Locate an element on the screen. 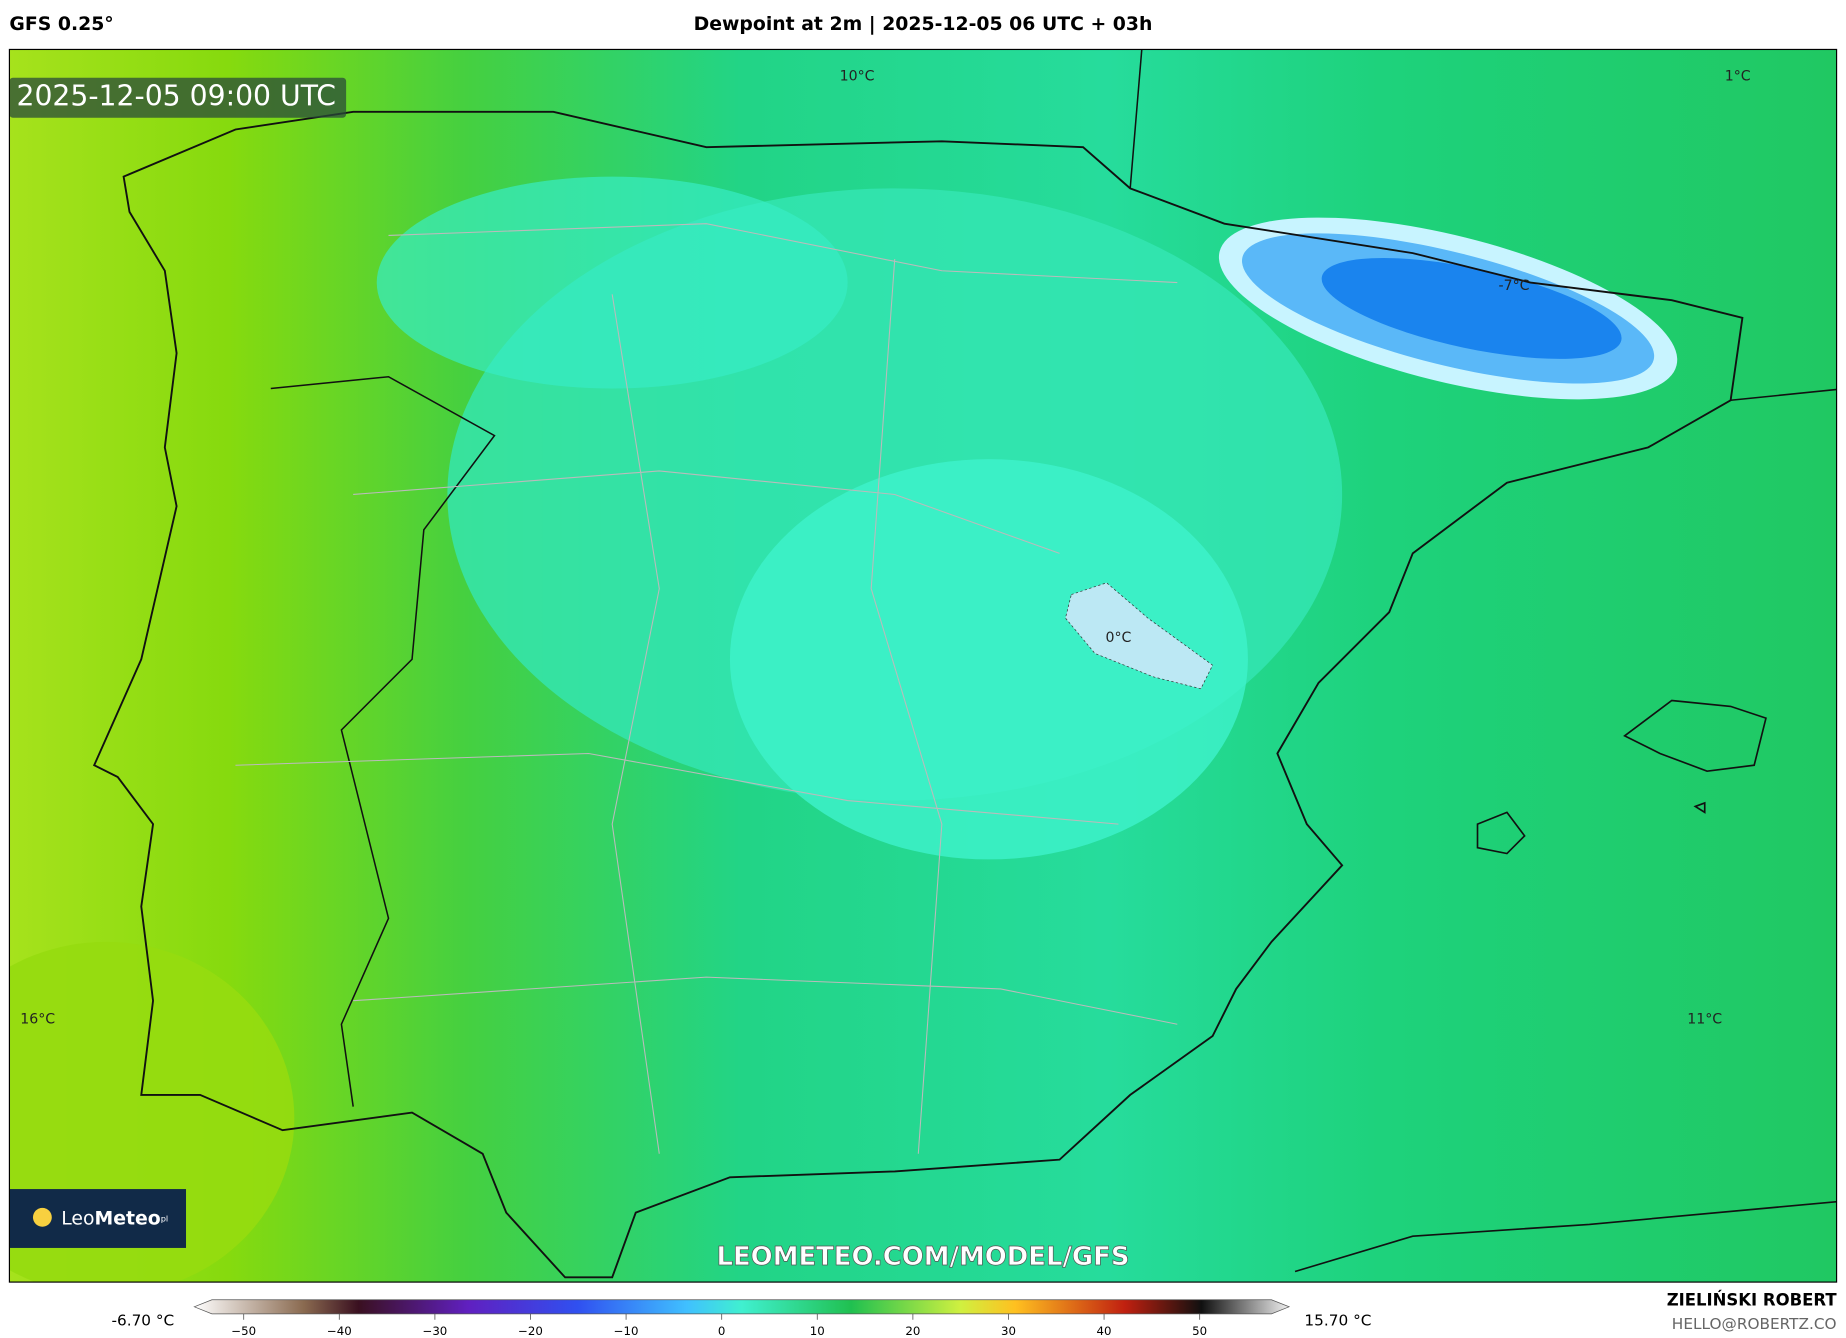 Image resolution: width=1846 pixels, height=1338 pixels. colorbar is located at coordinates (742, 1307).